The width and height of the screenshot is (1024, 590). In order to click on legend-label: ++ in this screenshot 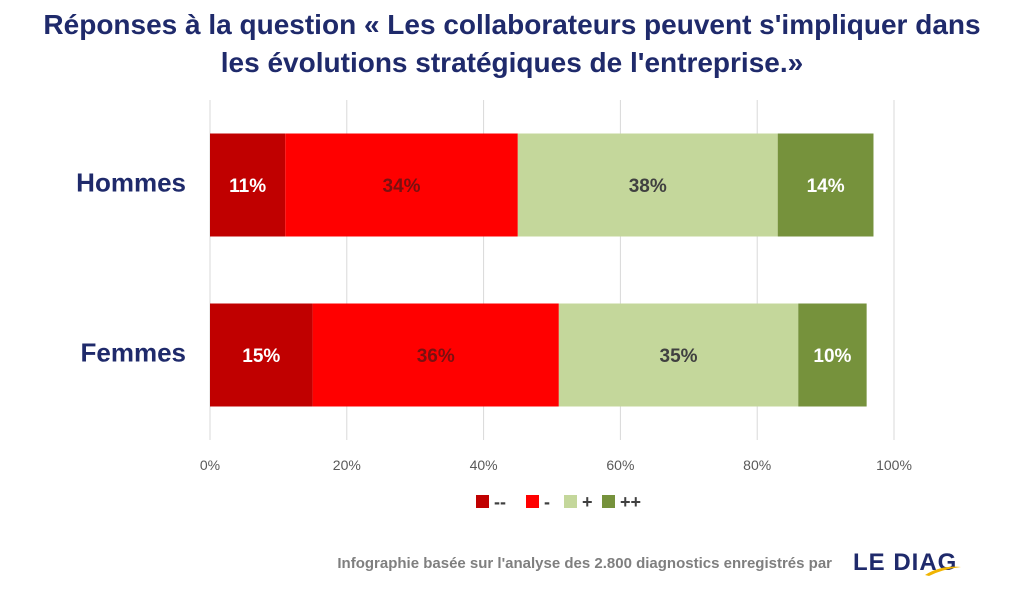, I will do `click(630, 502)`.